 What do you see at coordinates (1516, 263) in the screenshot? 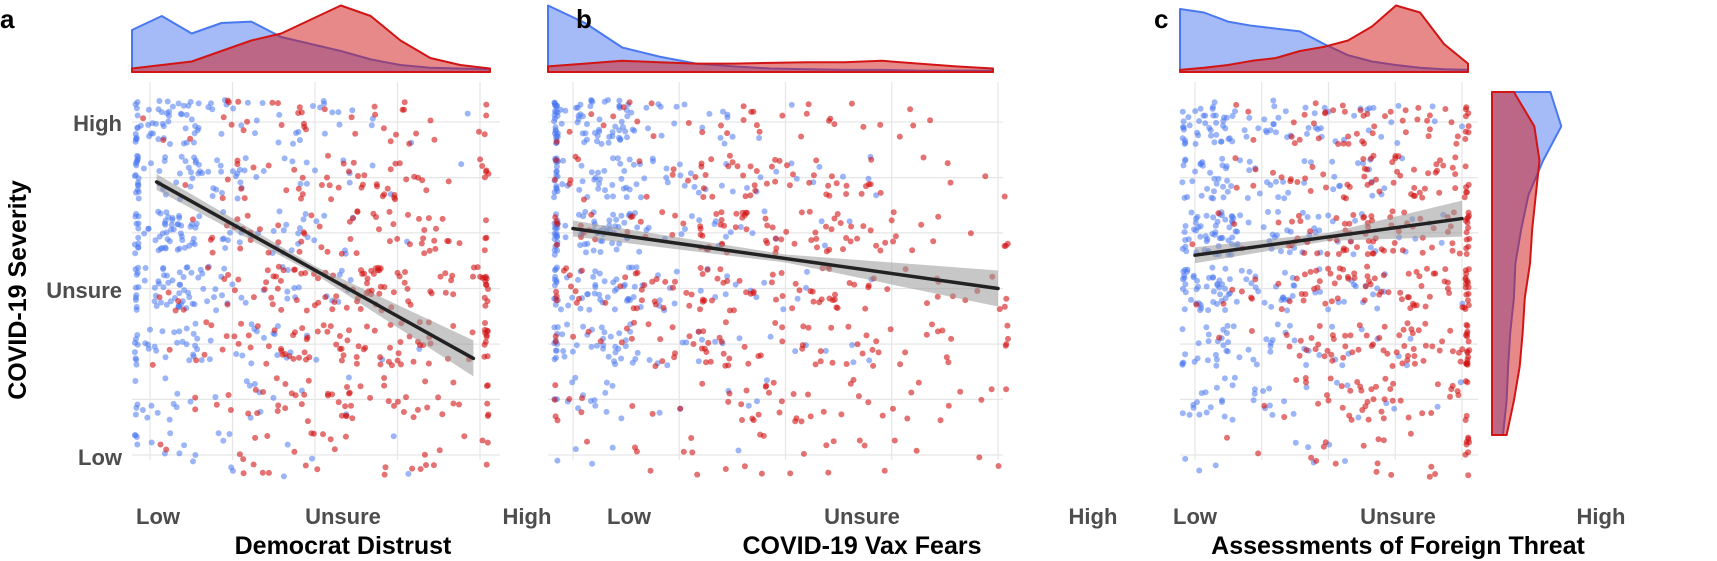
I see `density-y-red` at bounding box center [1516, 263].